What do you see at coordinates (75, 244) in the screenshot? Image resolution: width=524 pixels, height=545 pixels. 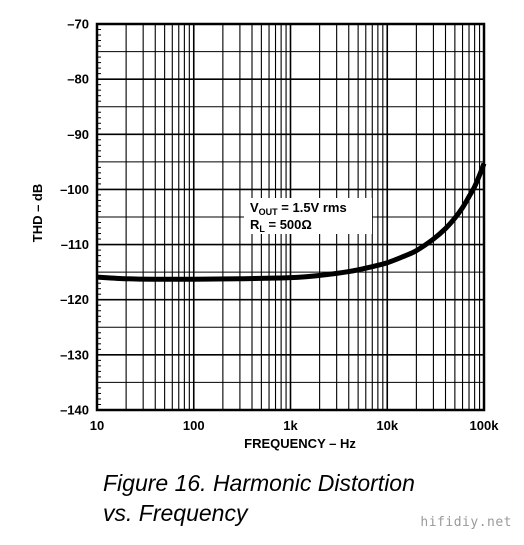 I see `y-tick-label: –110` at bounding box center [75, 244].